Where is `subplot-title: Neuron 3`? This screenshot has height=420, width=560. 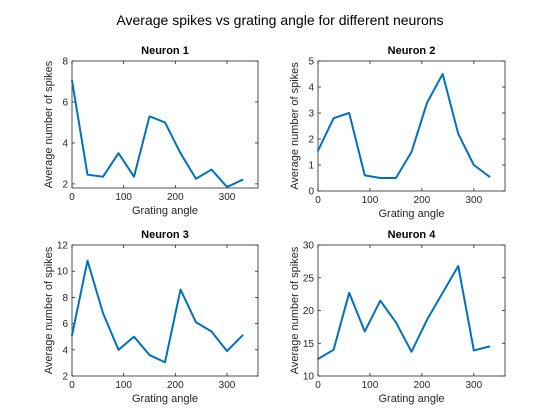
subplot-title: Neuron 3 is located at coordinates (165, 235).